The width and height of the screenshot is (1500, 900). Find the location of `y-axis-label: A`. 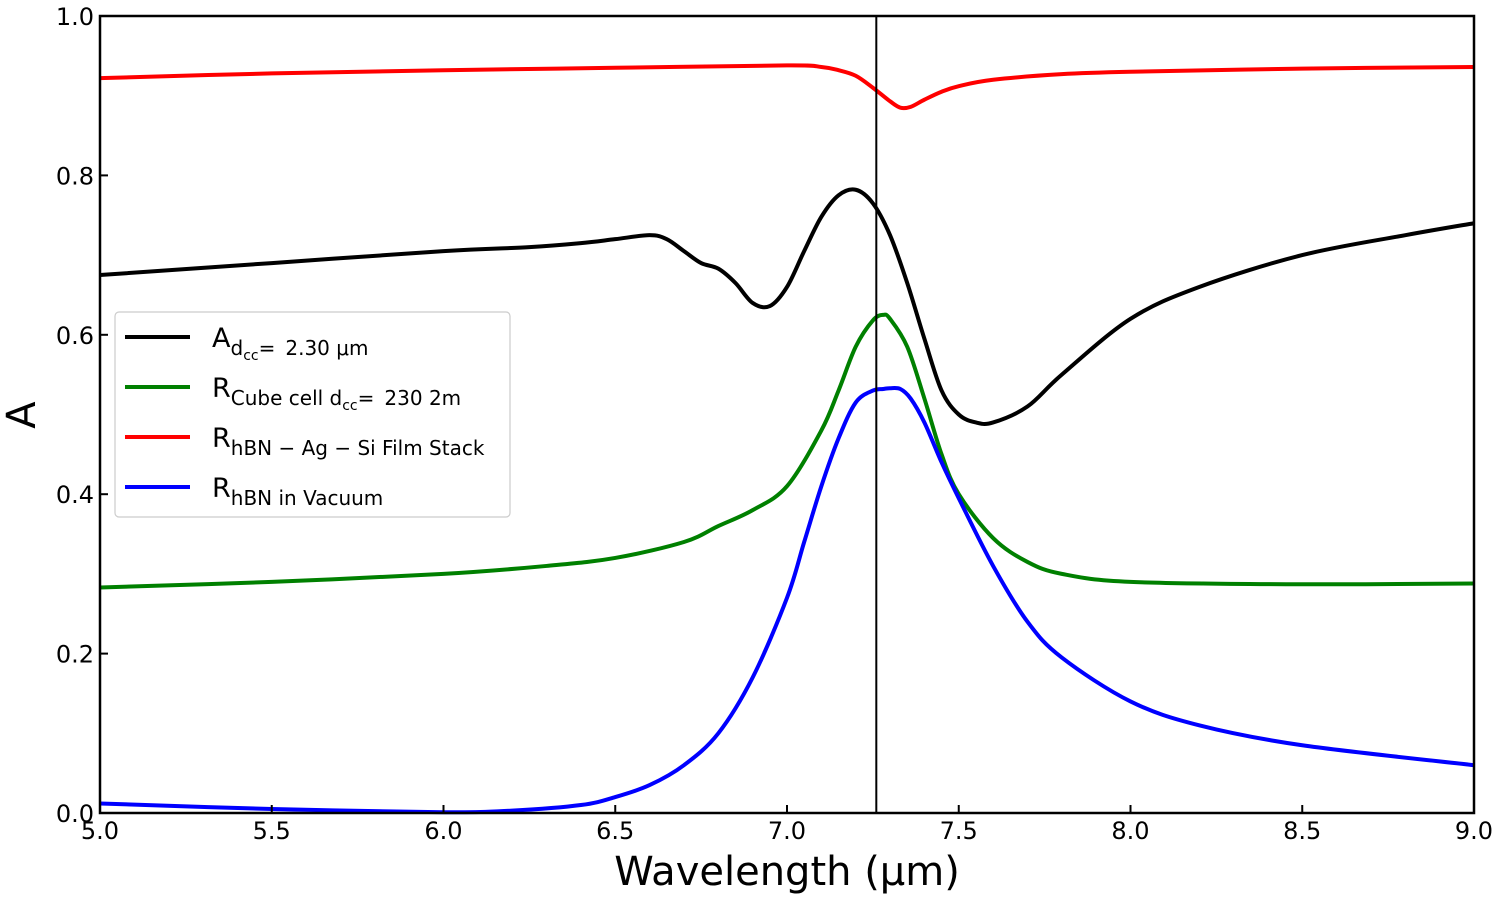

y-axis-label: A is located at coordinates (22, 415).